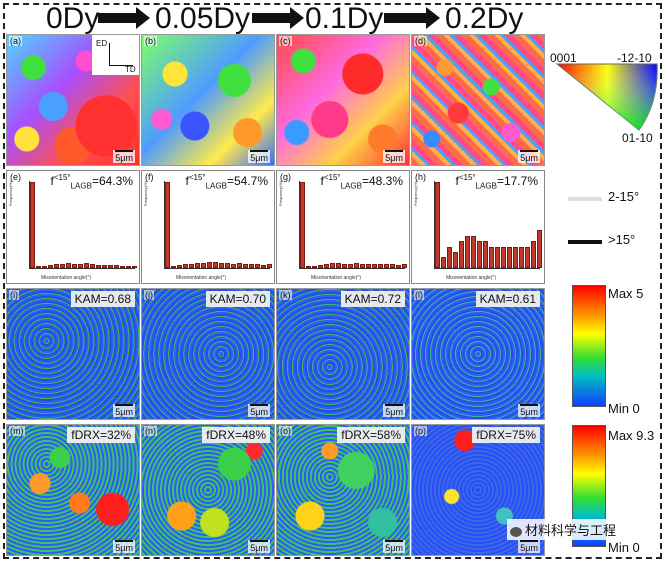 The image size is (667, 564). Describe the element at coordinates (517, 181) in the screenshot. I see `frac-value: =17.7%` at that location.